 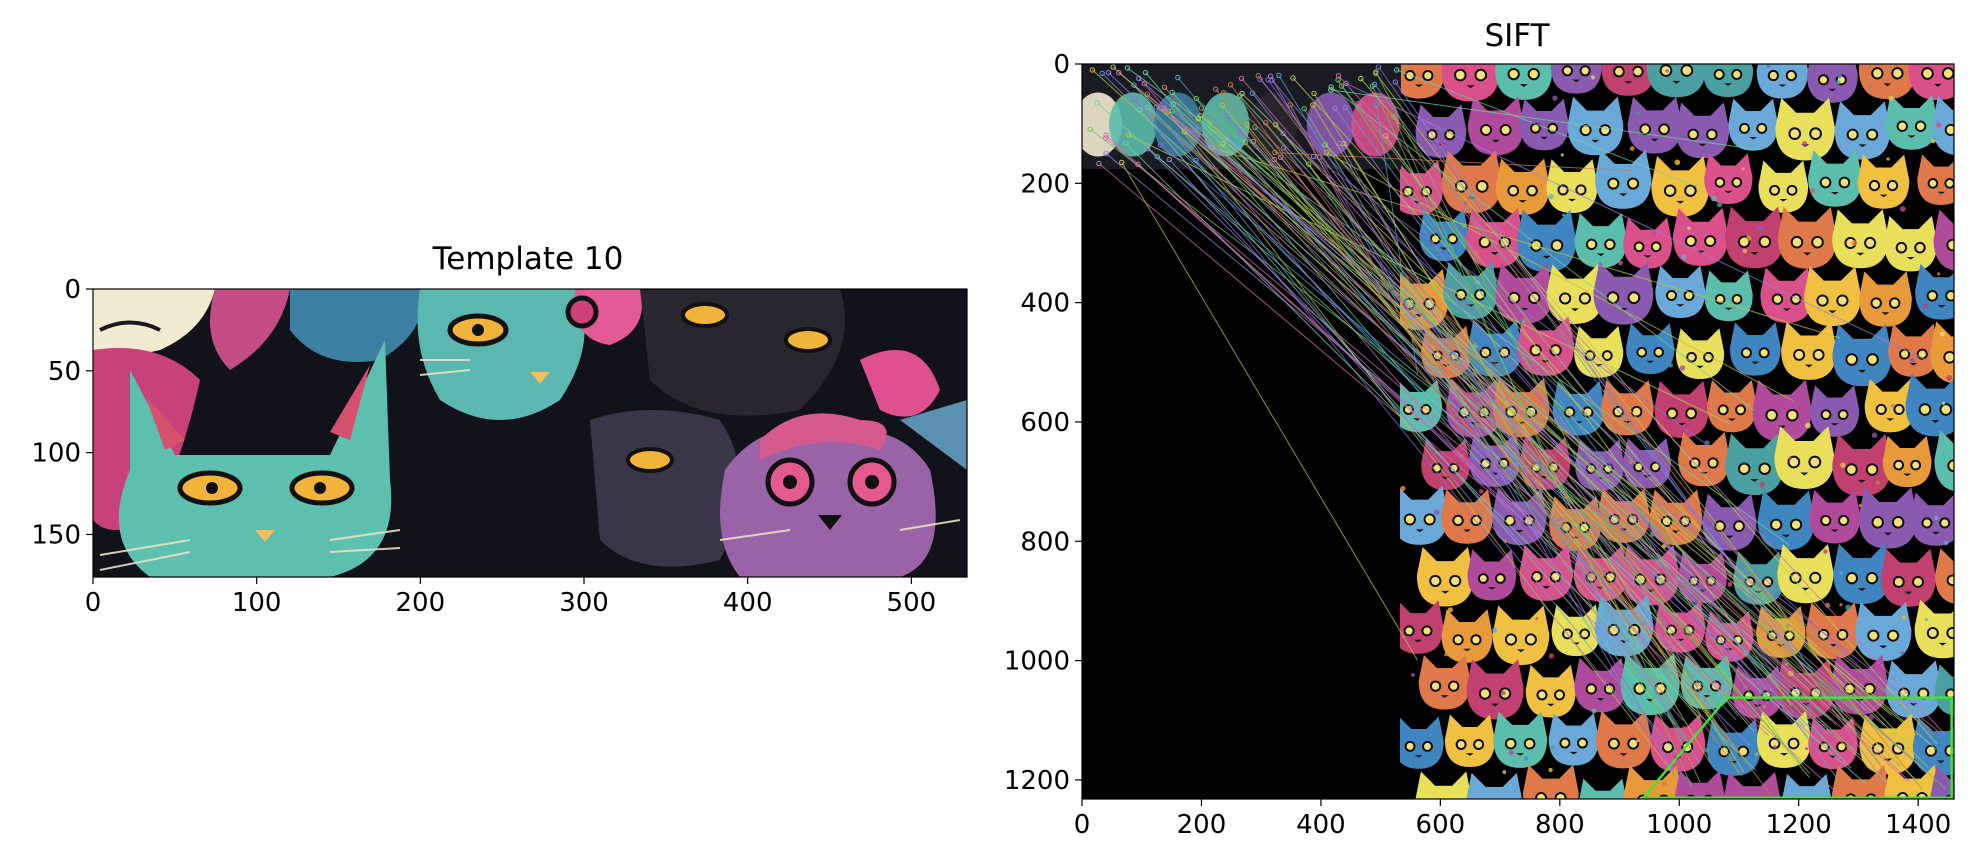 What do you see at coordinates (93, 603) in the screenshot?
I see `template-xtick-label: 0` at bounding box center [93, 603].